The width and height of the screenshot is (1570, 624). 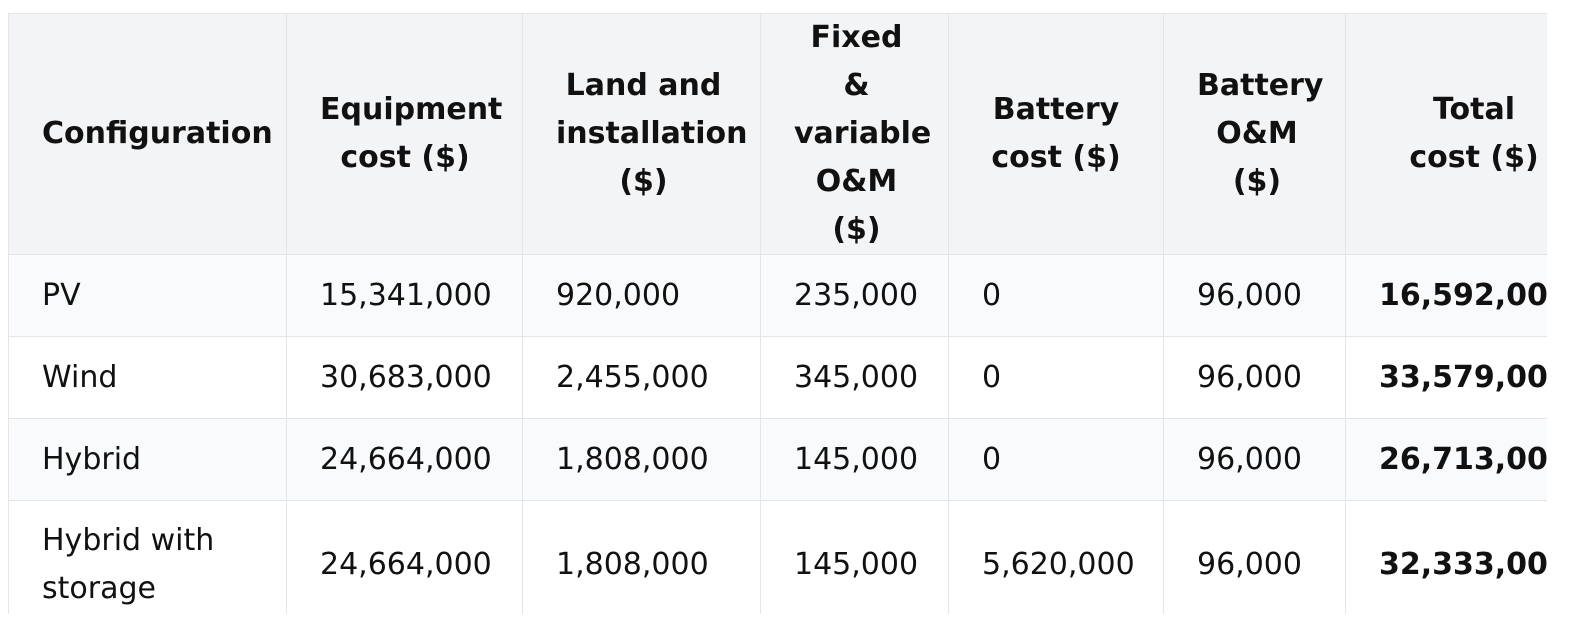 What do you see at coordinates (404, 377) in the screenshot?
I see `cell-equipment-cost: 30,683,000` at bounding box center [404, 377].